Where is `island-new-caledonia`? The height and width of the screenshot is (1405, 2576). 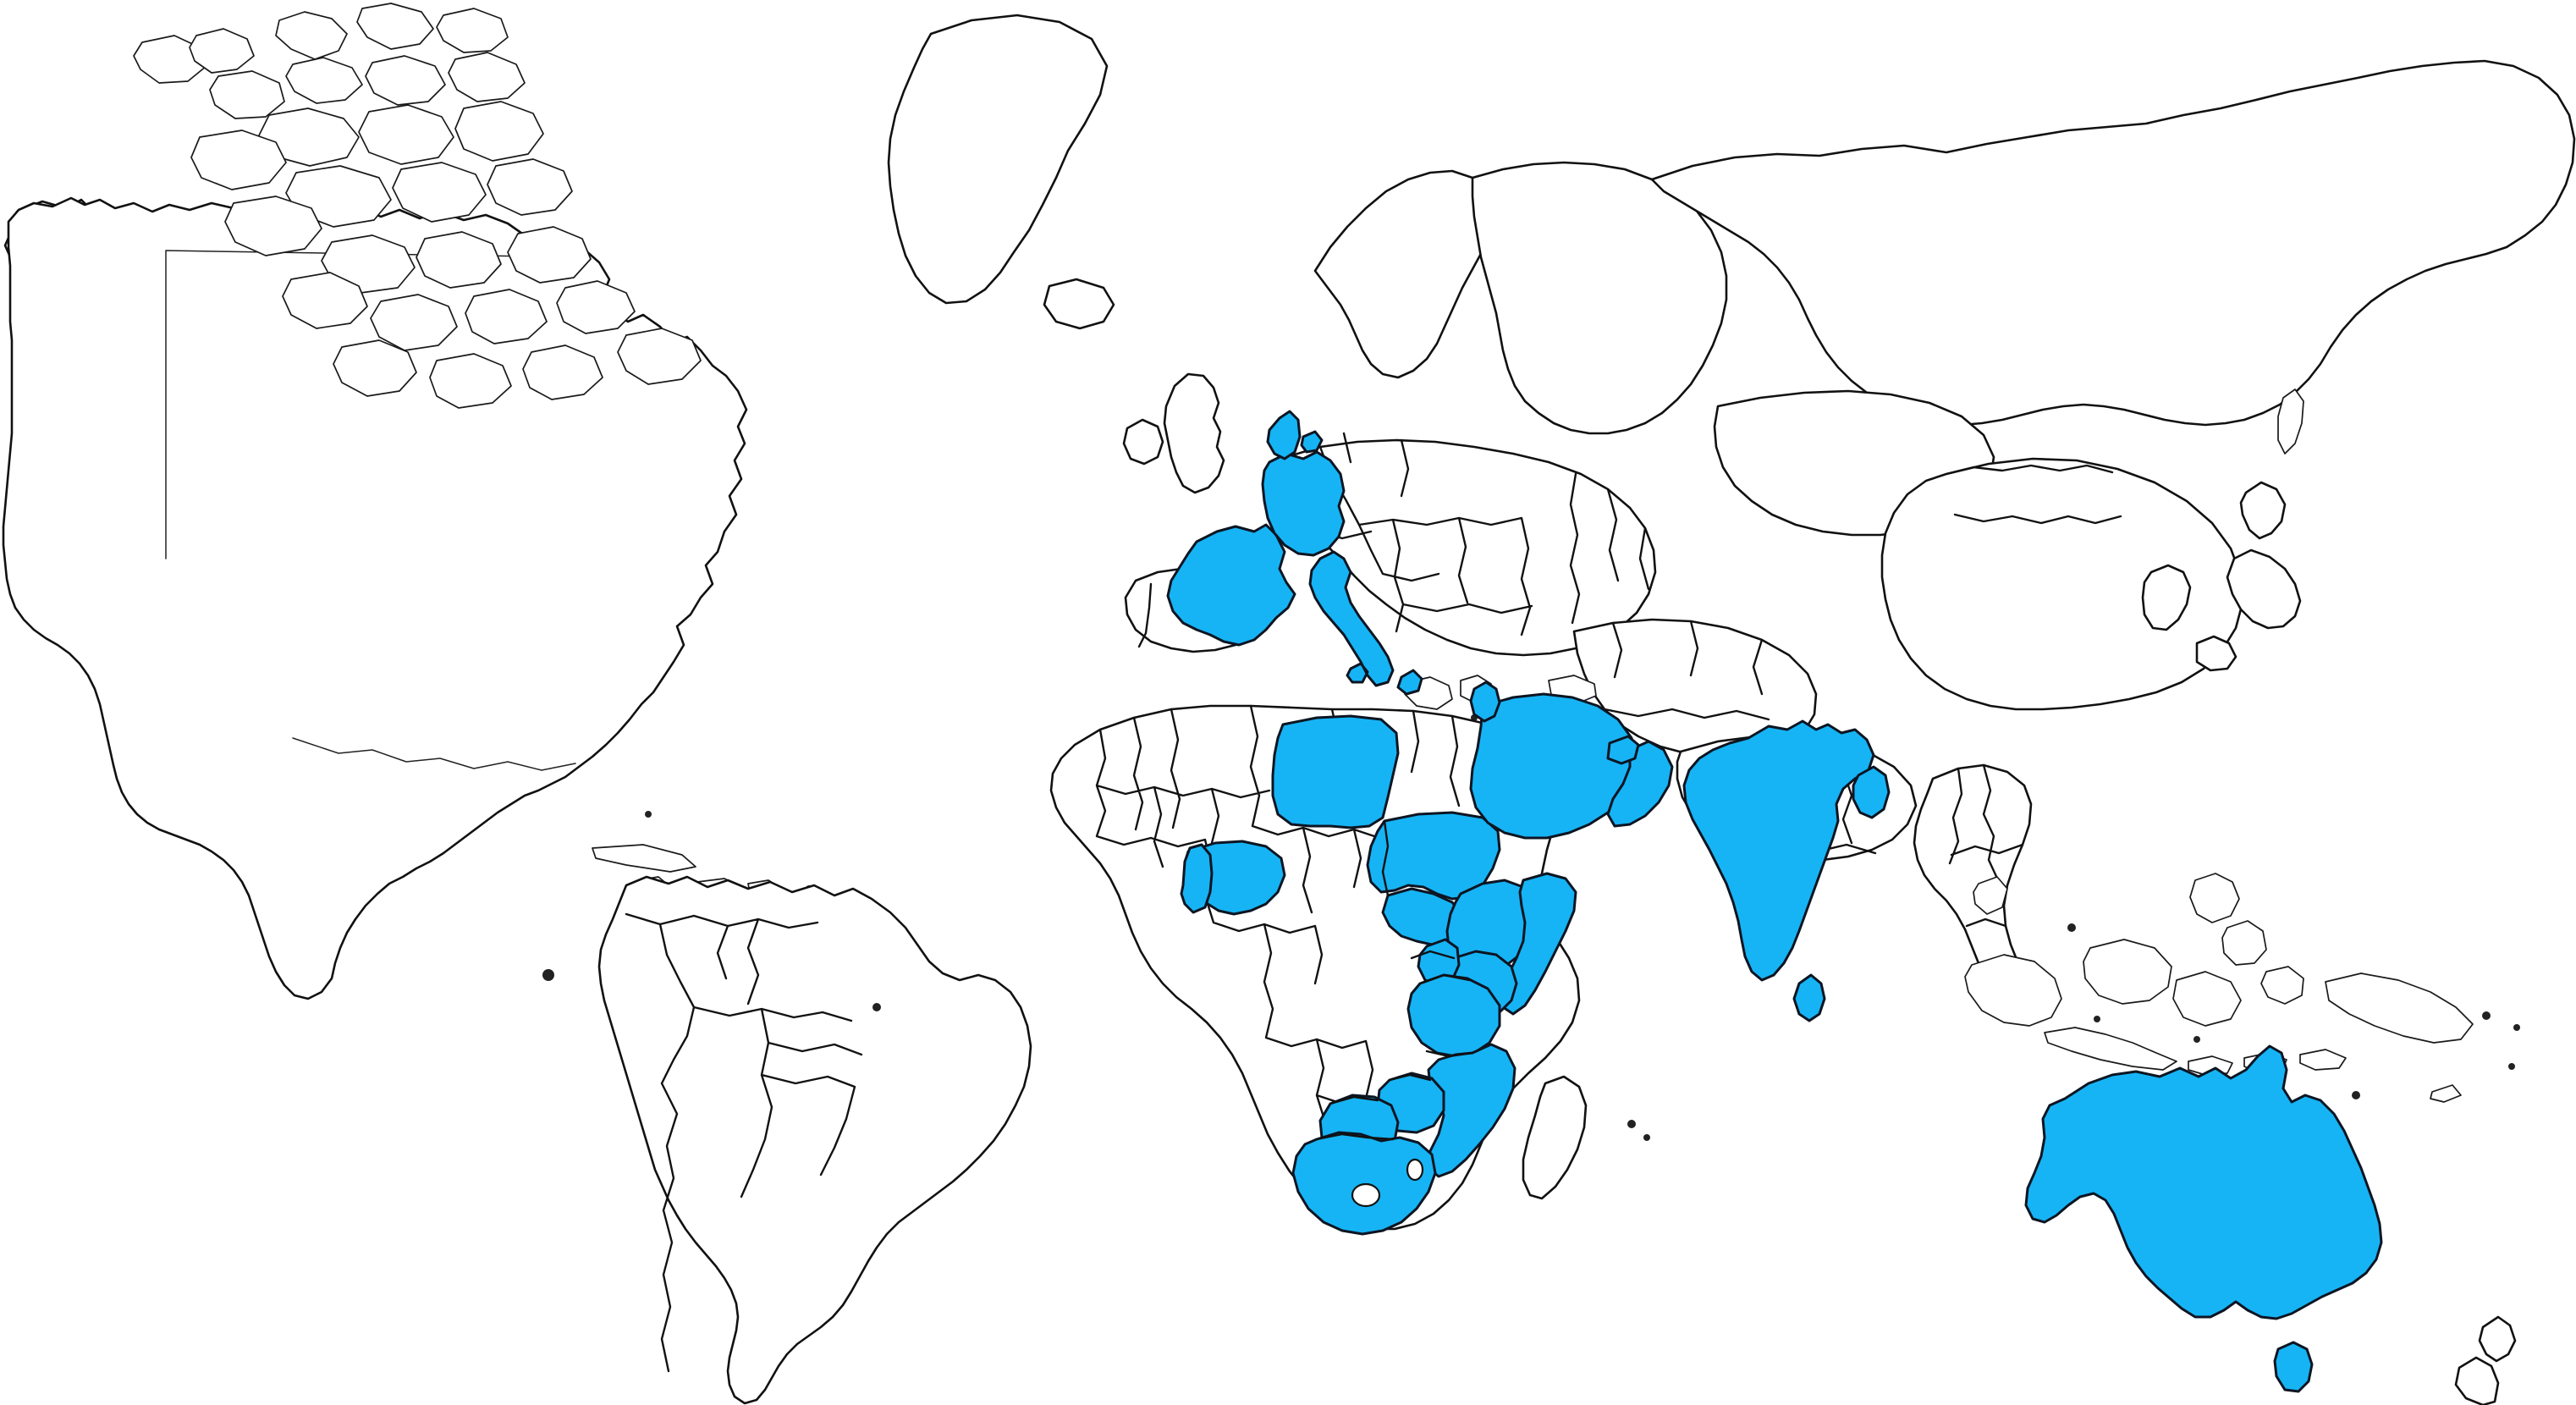
island-new-caledonia is located at coordinates (2446, 1093).